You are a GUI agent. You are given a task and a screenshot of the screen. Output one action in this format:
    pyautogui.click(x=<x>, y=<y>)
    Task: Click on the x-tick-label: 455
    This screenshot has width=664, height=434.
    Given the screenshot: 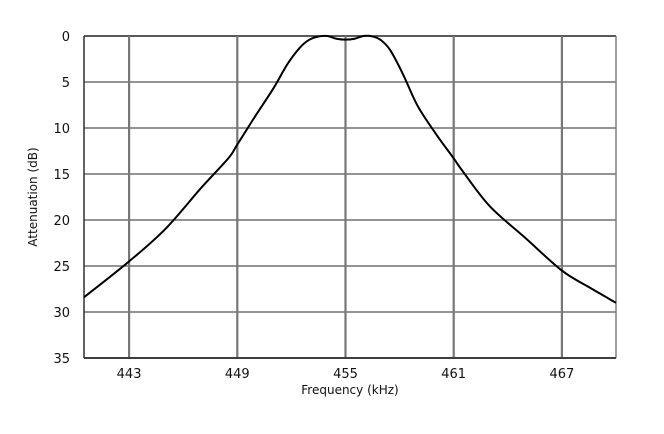 What is the action you would take?
    pyautogui.click(x=345, y=374)
    